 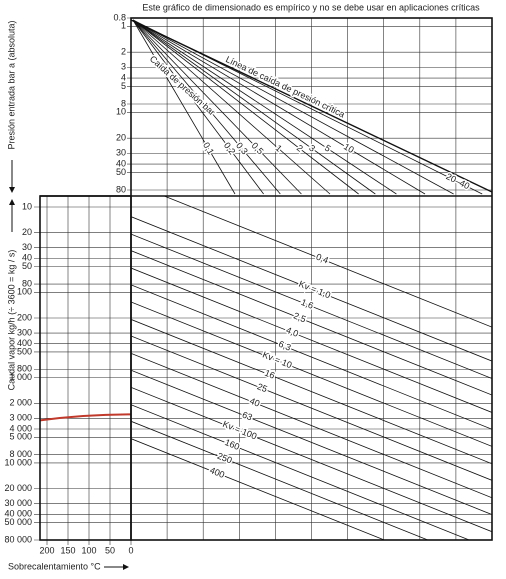 What do you see at coordinates (300, 148) in the screenshot?
I see `line-label: 2` at bounding box center [300, 148].